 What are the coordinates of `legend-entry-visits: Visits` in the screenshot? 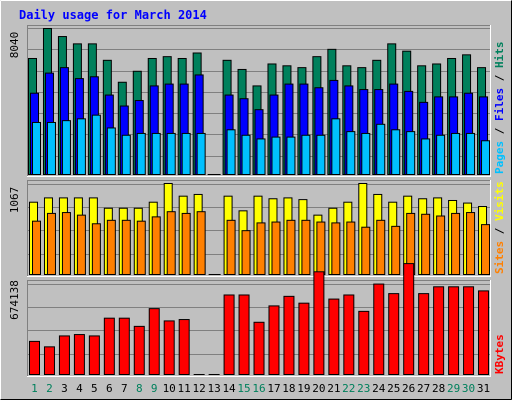 It's located at (499, 201).